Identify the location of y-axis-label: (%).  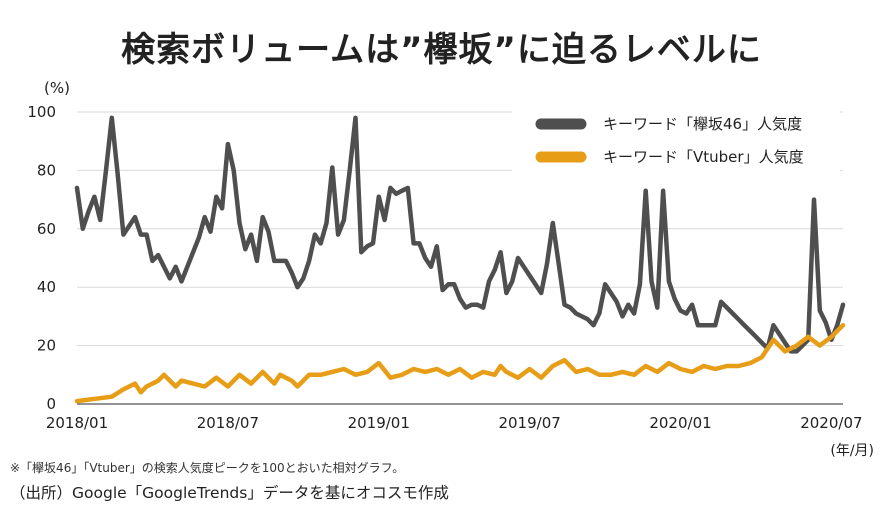
(57, 88).